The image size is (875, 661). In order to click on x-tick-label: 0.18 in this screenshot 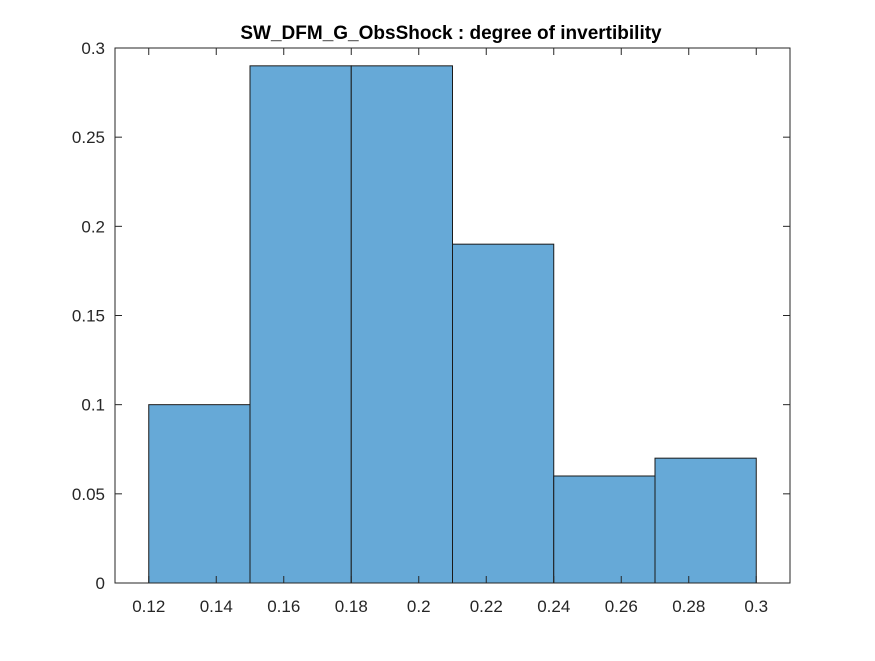, I will do `click(351, 606)`.